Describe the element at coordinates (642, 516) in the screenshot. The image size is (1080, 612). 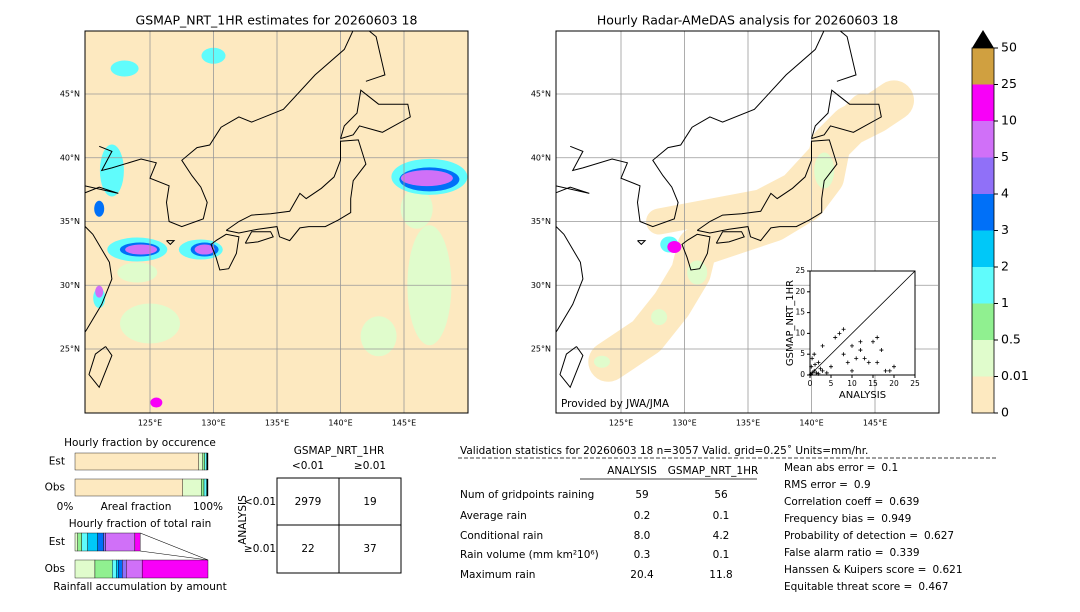
I see `table-cell: 0.2` at that location.